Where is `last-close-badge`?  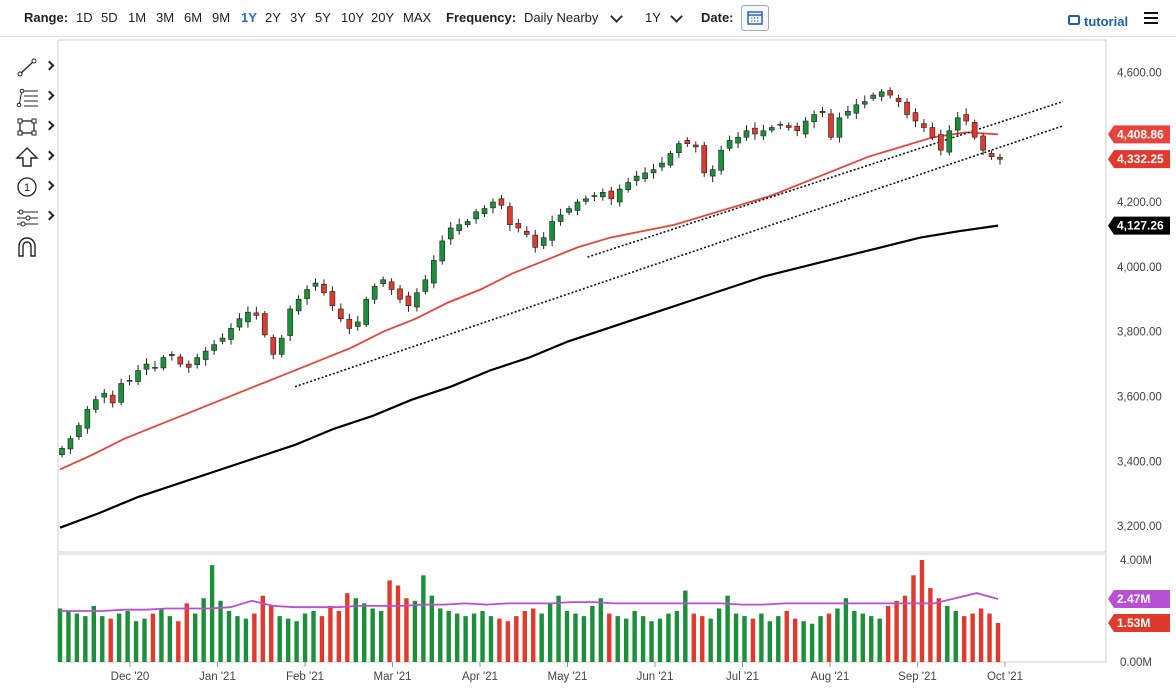 last-close-badge is located at coordinates (1139, 159).